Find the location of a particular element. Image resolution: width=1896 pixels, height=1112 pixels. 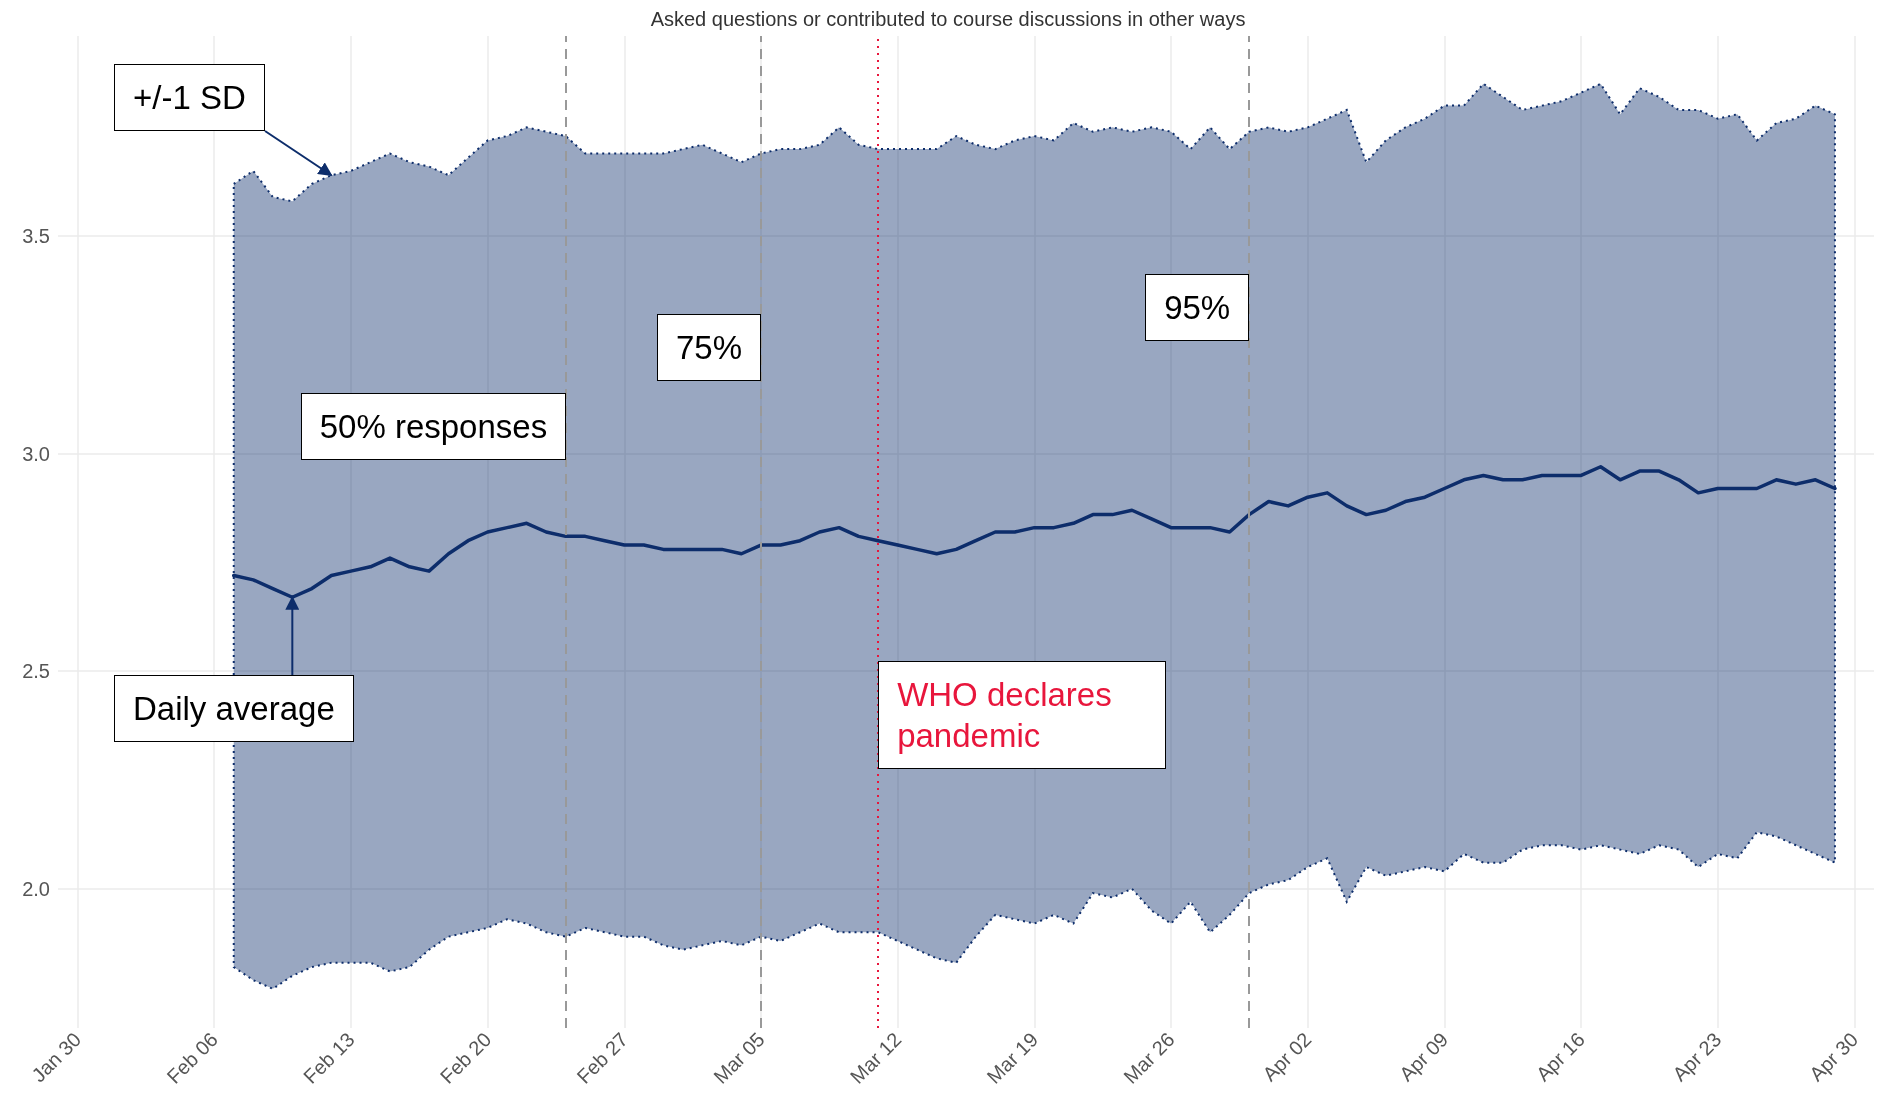

y-tick-label: 3.0 is located at coordinates (36, 453).